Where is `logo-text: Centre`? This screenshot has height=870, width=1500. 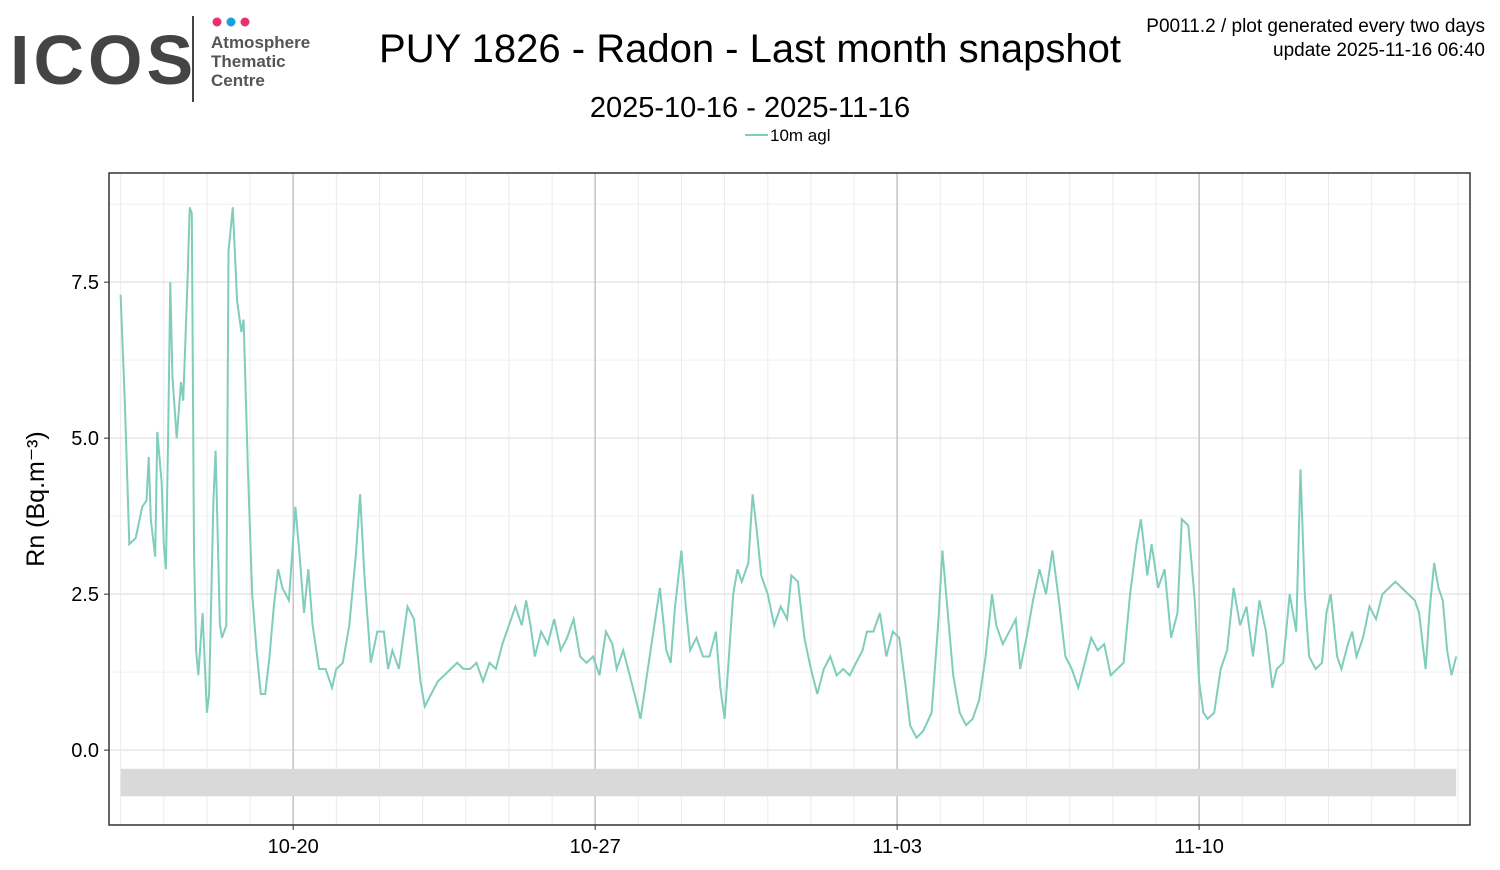 logo-text: Centre is located at coordinates (238, 80).